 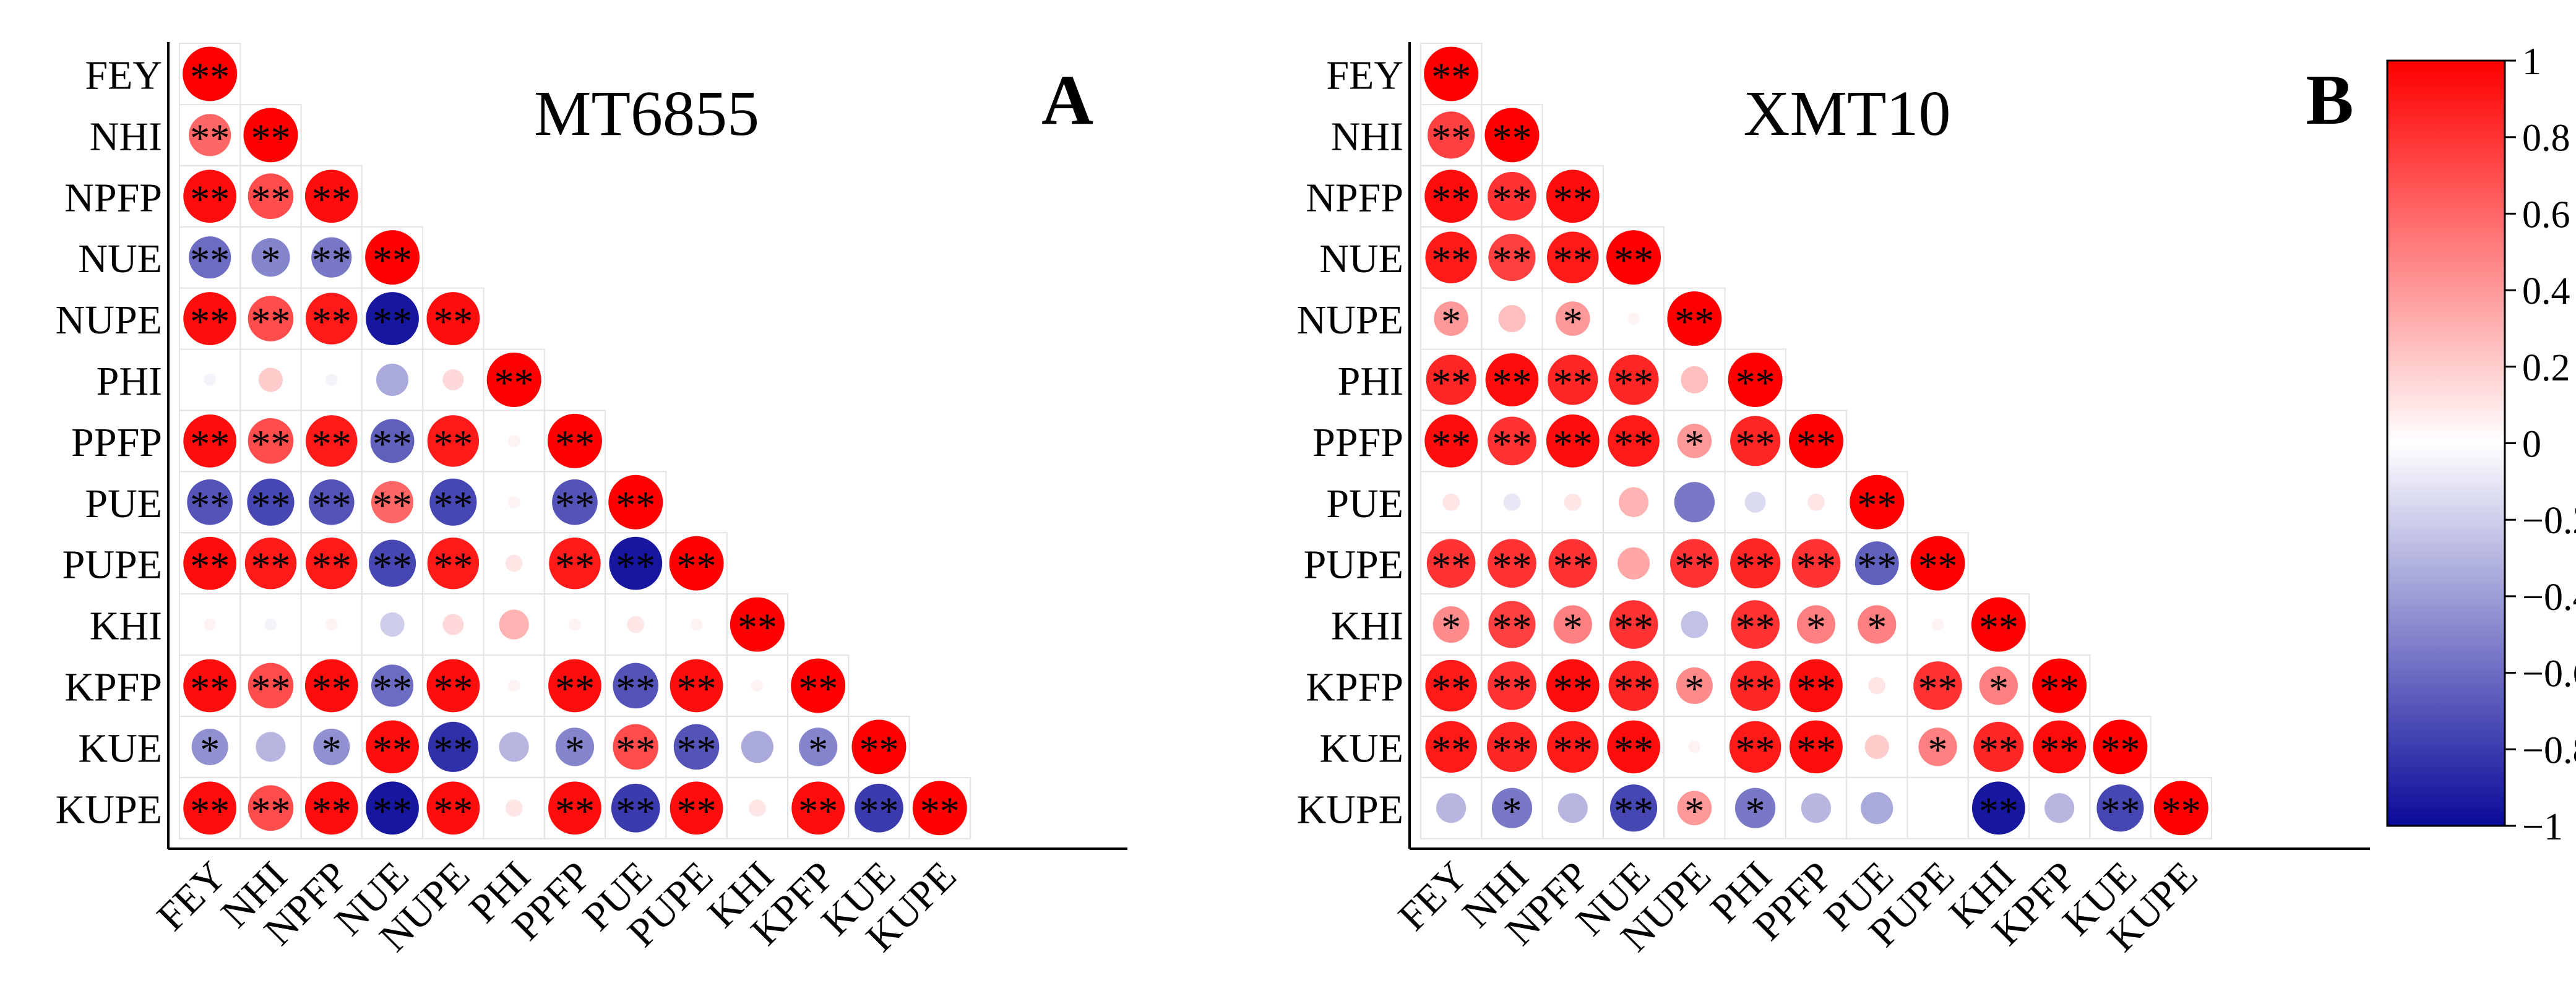 I want to click on y-tick-label: KUE, so click(x=120, y=748).